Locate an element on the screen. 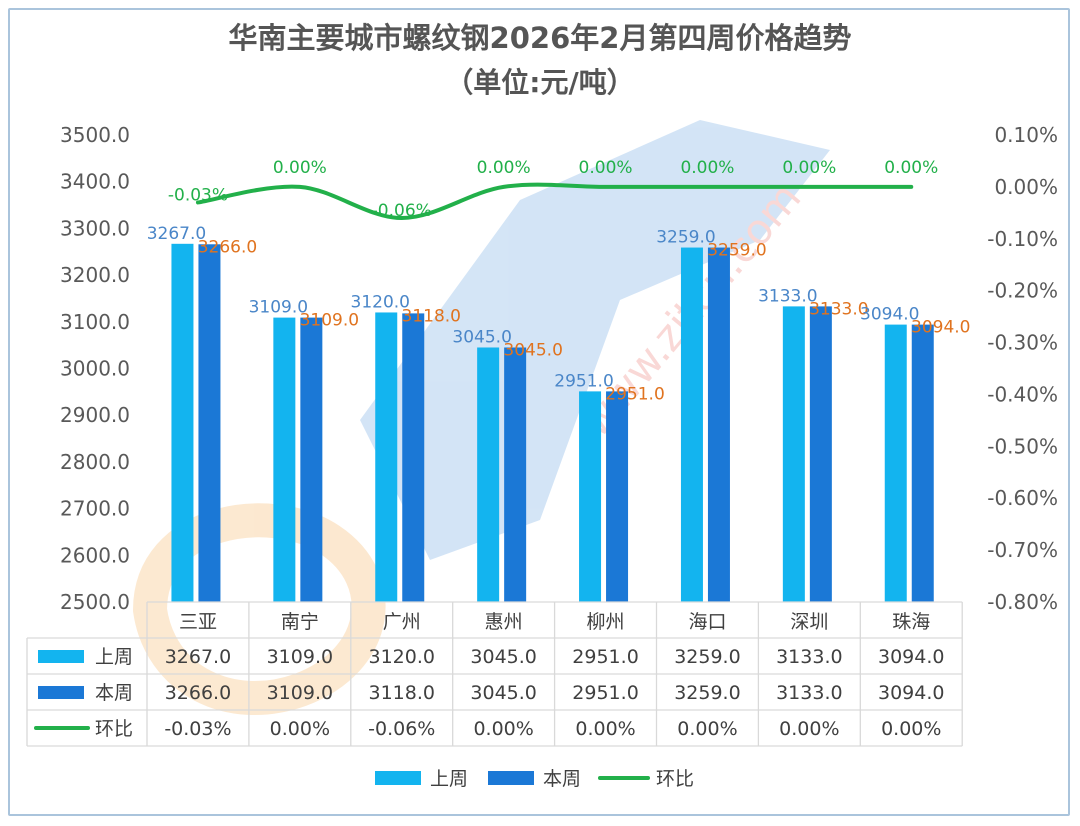 The height and width of the screenshot is (826, 1080). table-header-city: 珠海 is located at coordinates (911, 622).